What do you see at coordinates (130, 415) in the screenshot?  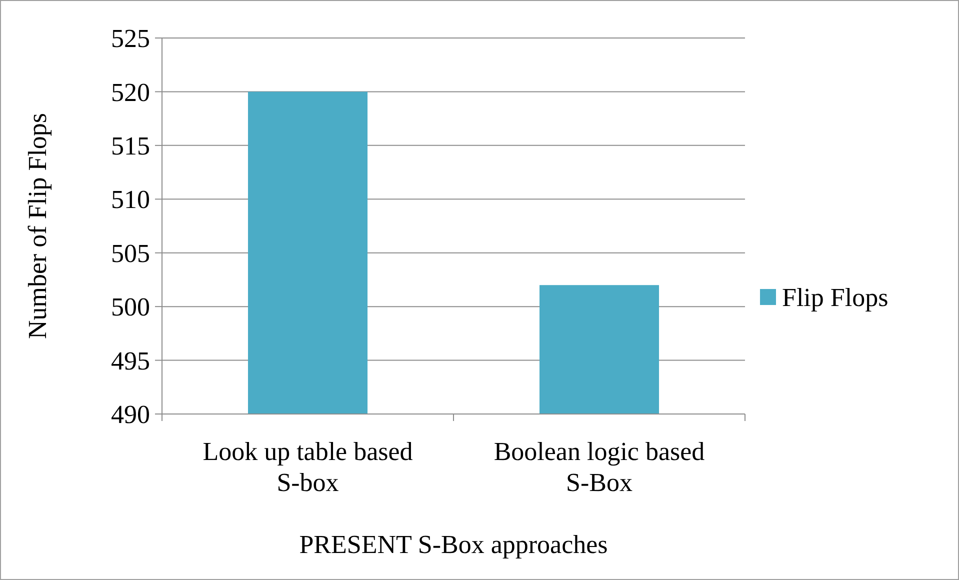 I see `y-tick-label: 490` at bounding box center [130, 415].